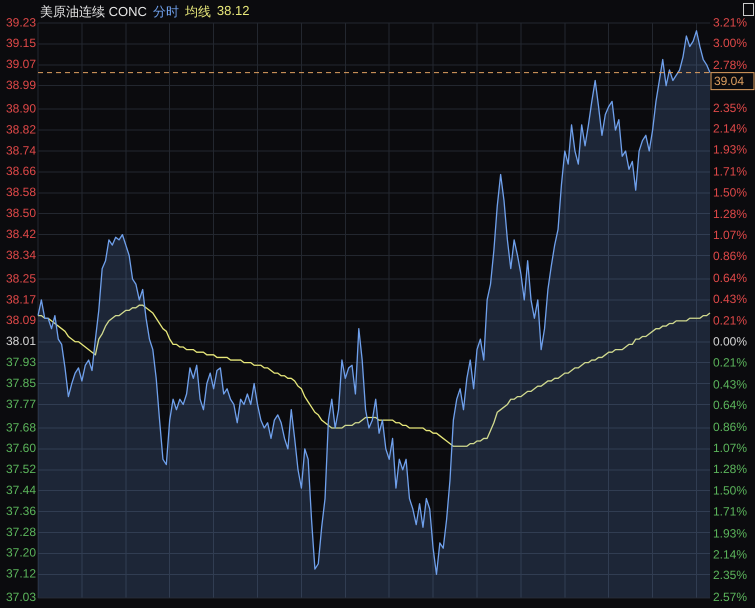 Image resolution: width=755 pixels, height=608 pixels. What do you see at coordinates (730, 597) in the screenshot?
I see `y2-tick-label: 2.57%` at bounding box center [730, 597].